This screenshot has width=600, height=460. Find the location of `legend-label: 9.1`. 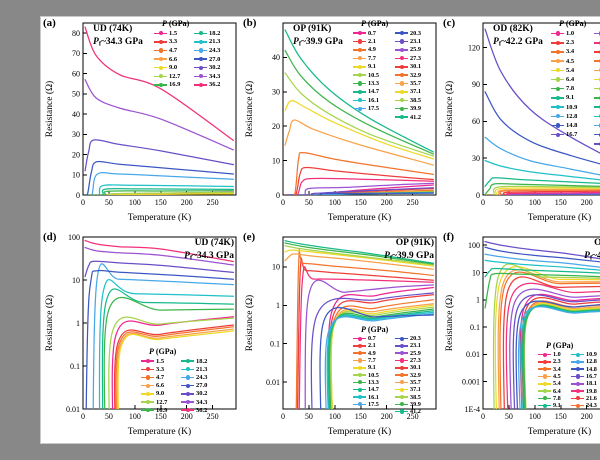

legend-label: 9.1 is located at coordinates (372, 367).